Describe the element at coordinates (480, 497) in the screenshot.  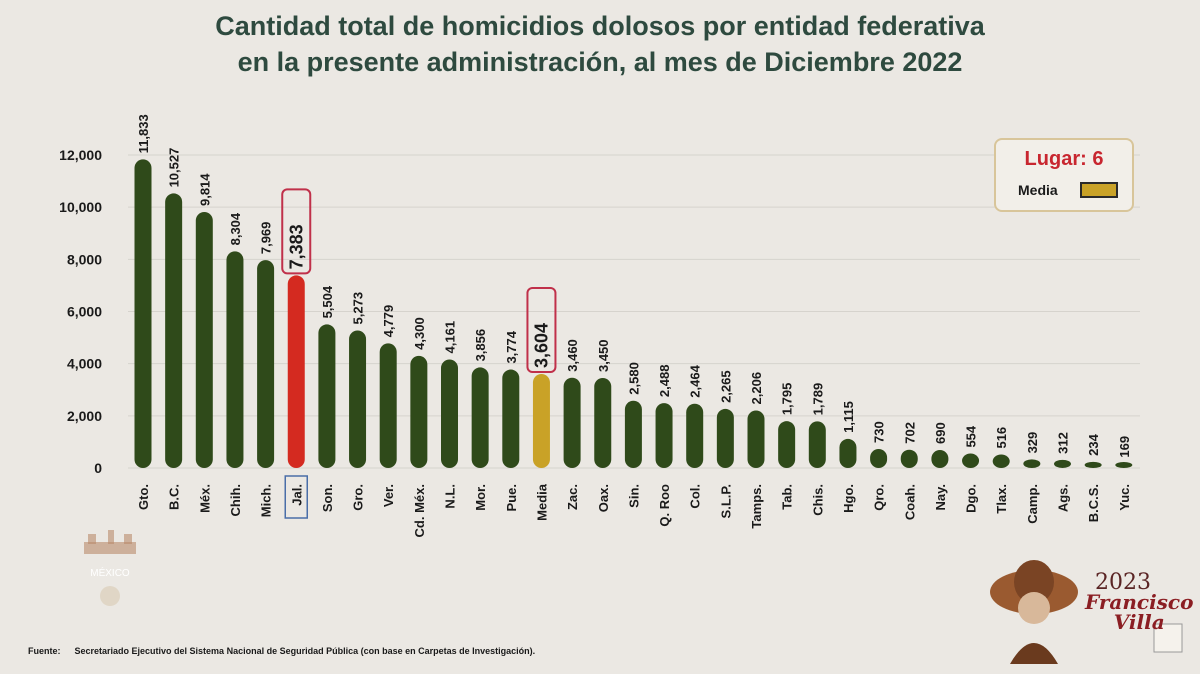
I see `category-label: Mor.` at that location.